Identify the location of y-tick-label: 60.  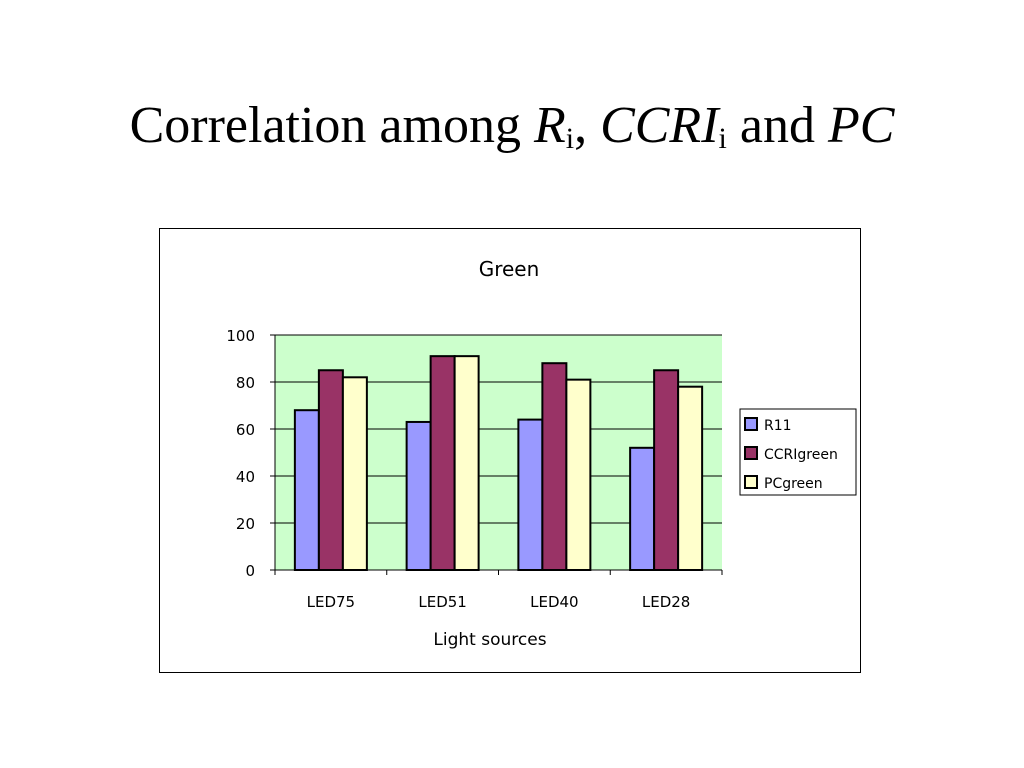
(245, 430).